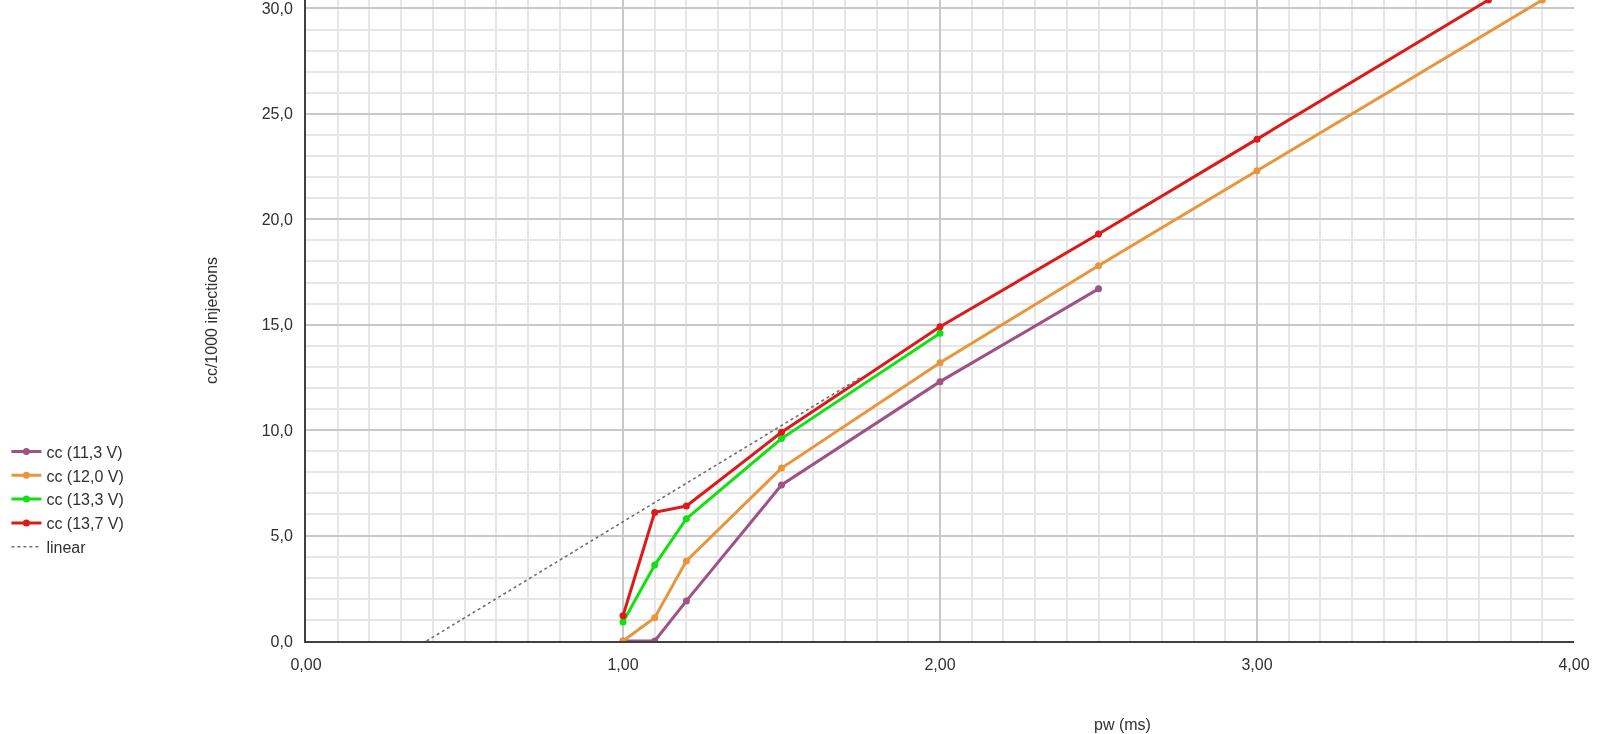 Image resolution: width=1600 pixels, height=734 pixels. What do you see at coordinates (306, 665) in the screenshot?
I see `x-tick-label: 0,00` at bounding box center [306, 665].